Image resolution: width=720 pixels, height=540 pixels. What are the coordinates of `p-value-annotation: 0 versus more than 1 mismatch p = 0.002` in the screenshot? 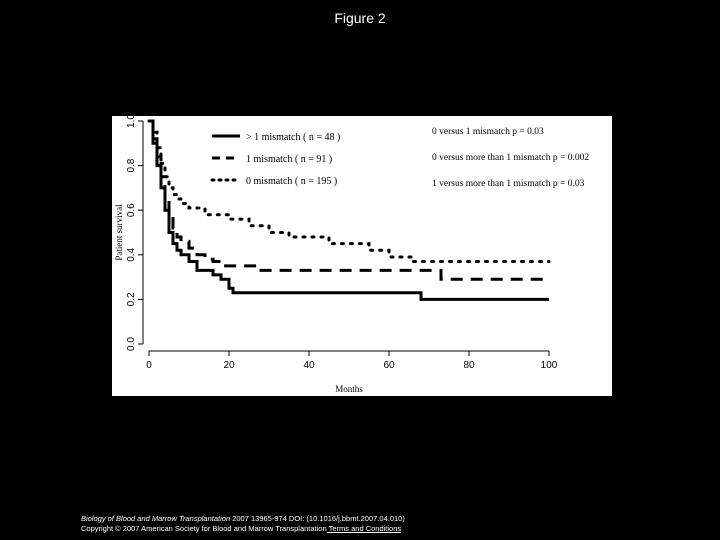 It's located at (510, 158).